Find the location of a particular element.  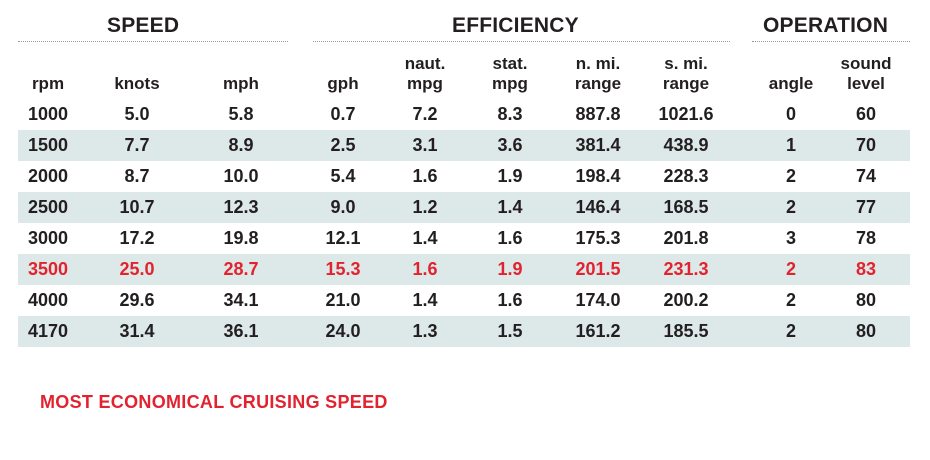

group-divider-operation is located at coordinates (831, 41).